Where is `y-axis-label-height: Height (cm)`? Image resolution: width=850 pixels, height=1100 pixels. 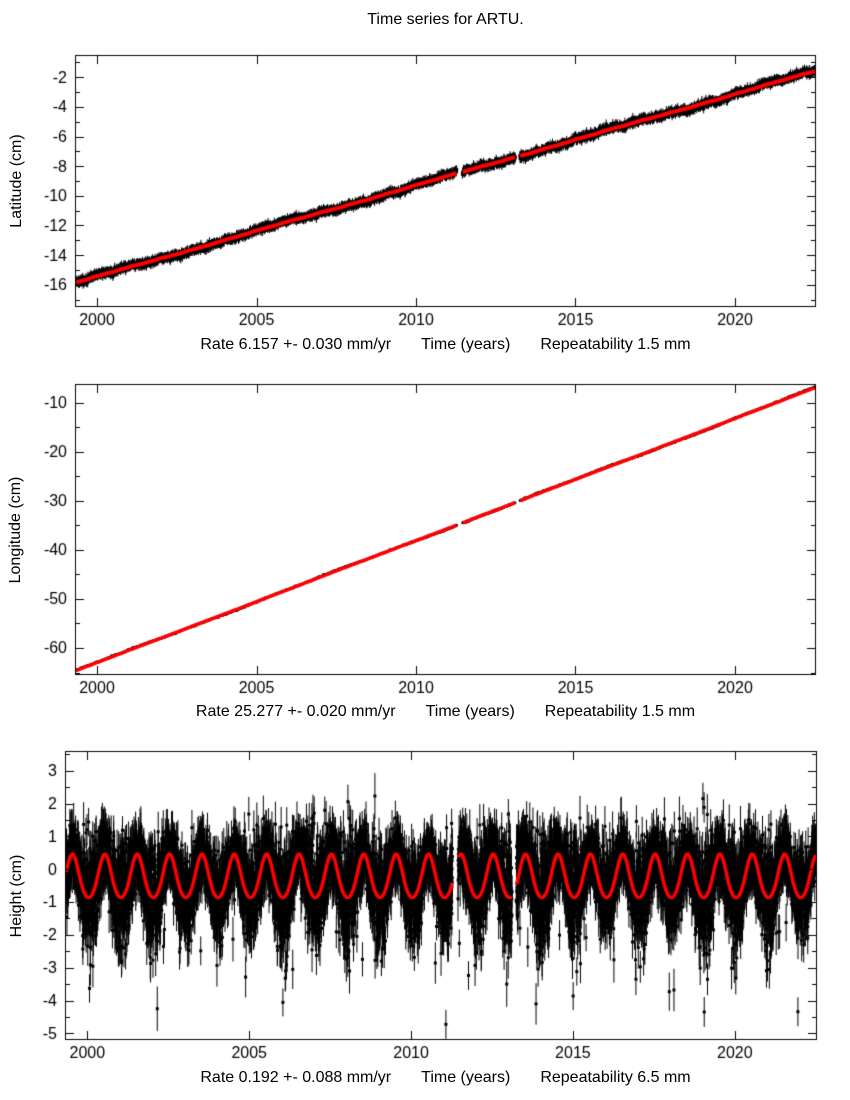 y-axis-label-height: Height (cm) is located at coordinates (16, 896).